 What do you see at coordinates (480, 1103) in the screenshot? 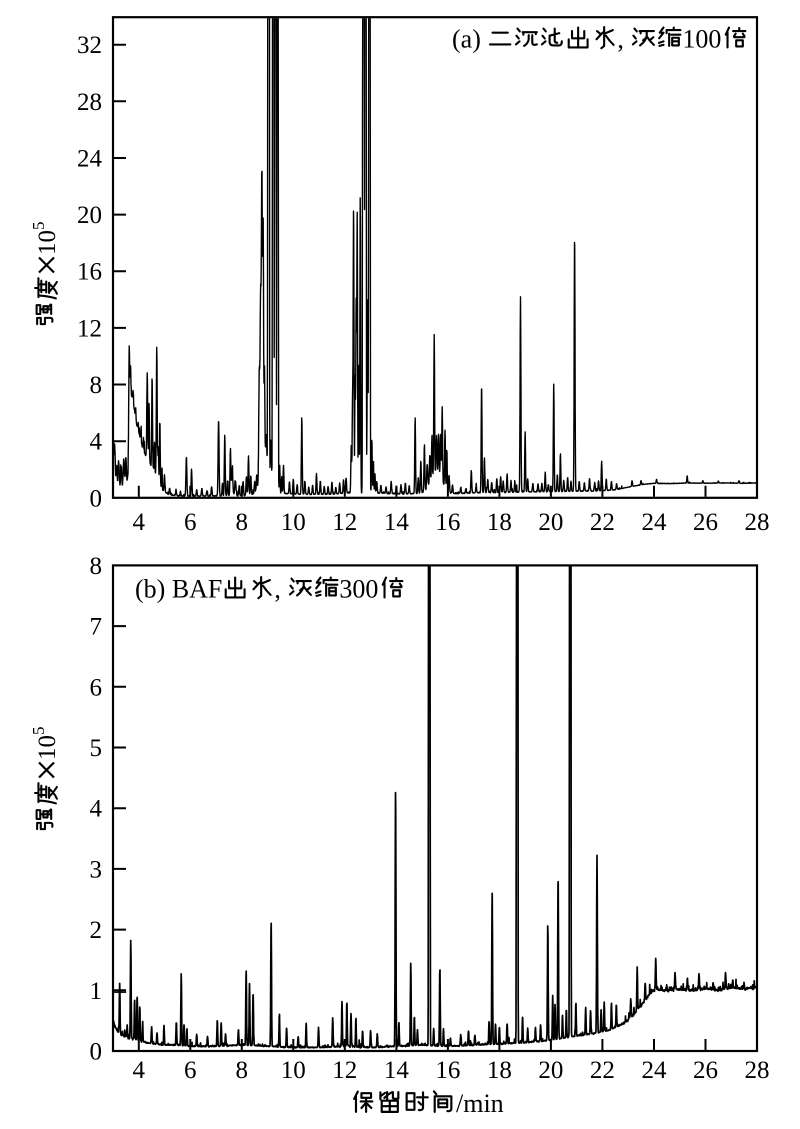
I see `svg-text: /min` at bounding box center [480, 1103].